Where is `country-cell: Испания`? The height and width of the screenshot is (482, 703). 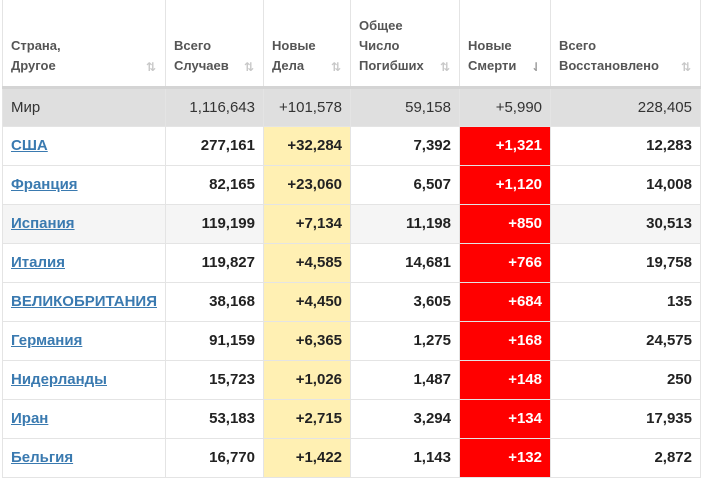 country-cell: Испания is located at coordinates (84, 223).